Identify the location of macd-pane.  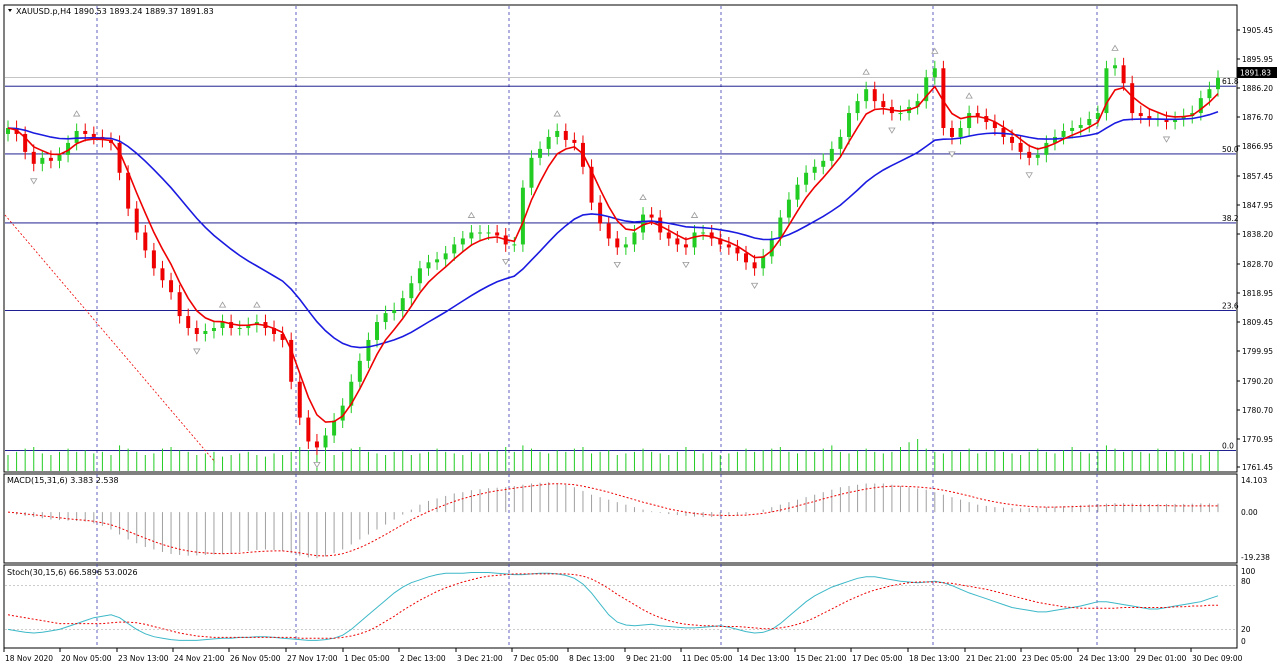
(620, 518).